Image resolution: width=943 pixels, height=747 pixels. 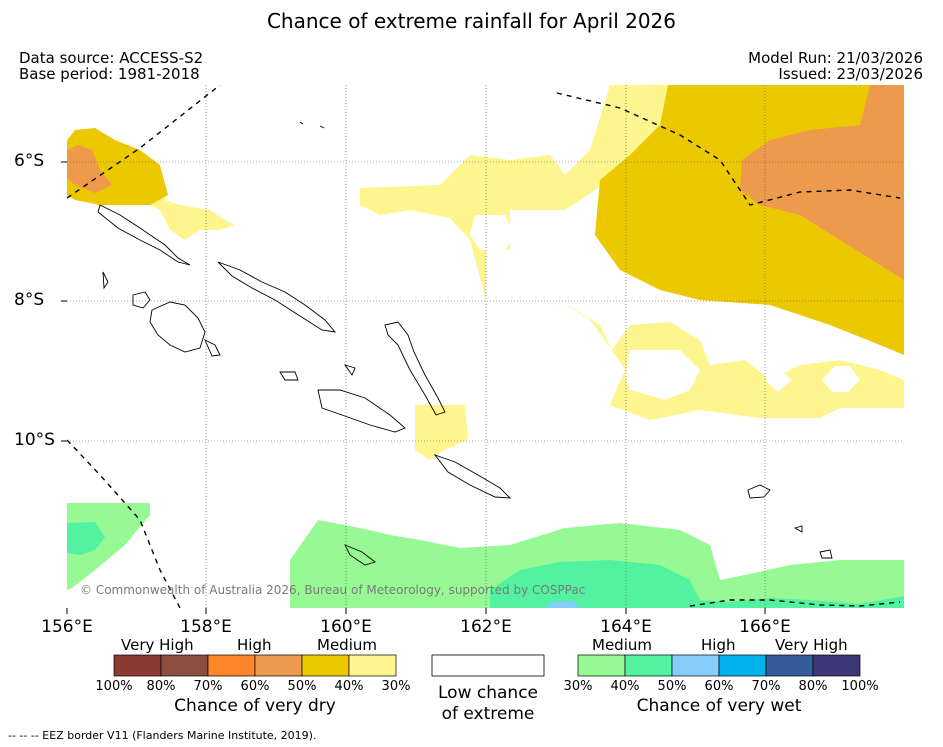 What do you see at coordinates (206, 627) in the screenshot?
I see `lon-tick-label: 158°E` at bounding box center [206, 627].